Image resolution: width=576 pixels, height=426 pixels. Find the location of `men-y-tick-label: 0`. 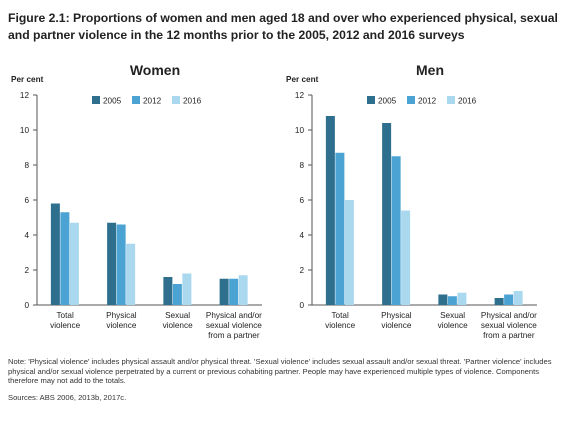

men-y-tick-label: 0 is located at coordinates (301, 305).